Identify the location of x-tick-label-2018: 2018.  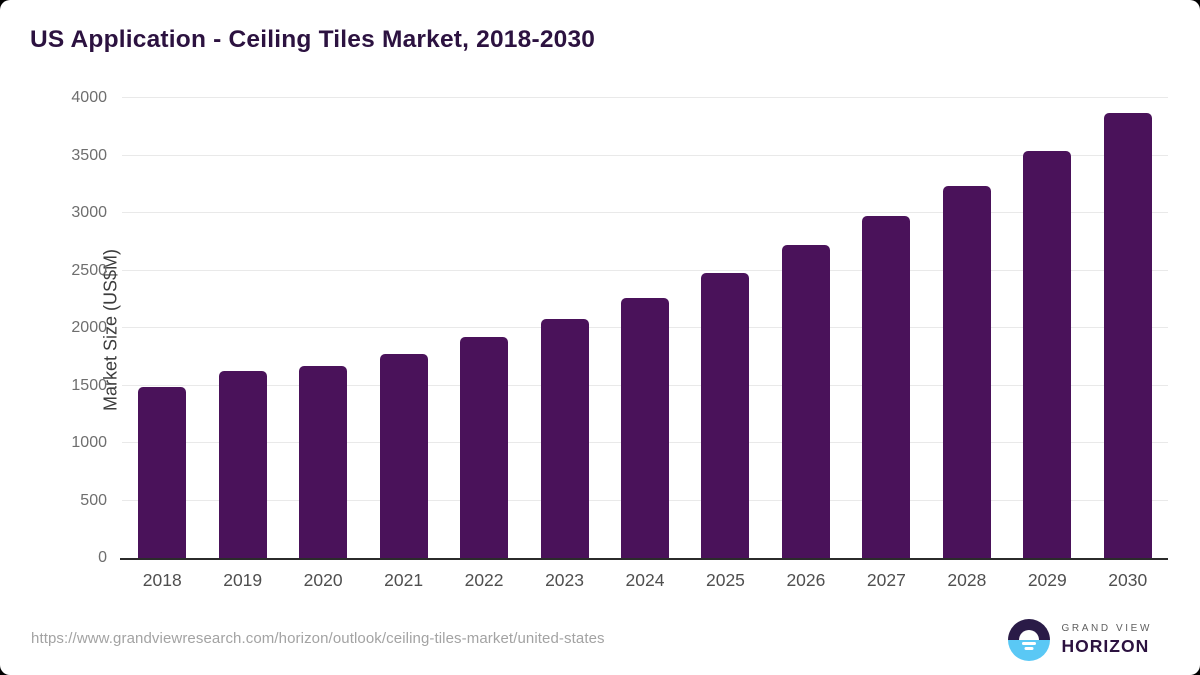
(162, 580).